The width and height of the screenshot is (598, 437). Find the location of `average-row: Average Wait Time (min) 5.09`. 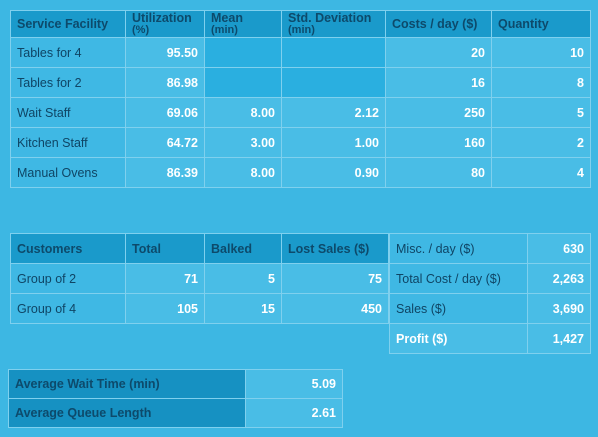

average-row: Average Wait Time (min) 5.09 is located at coordinates (175, 384).